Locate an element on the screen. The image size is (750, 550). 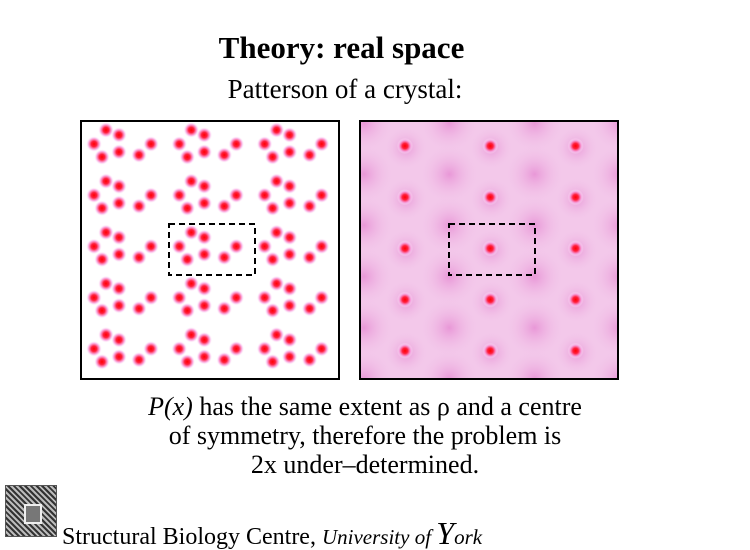
footer-university: University of is located at coordinates (379, 537).